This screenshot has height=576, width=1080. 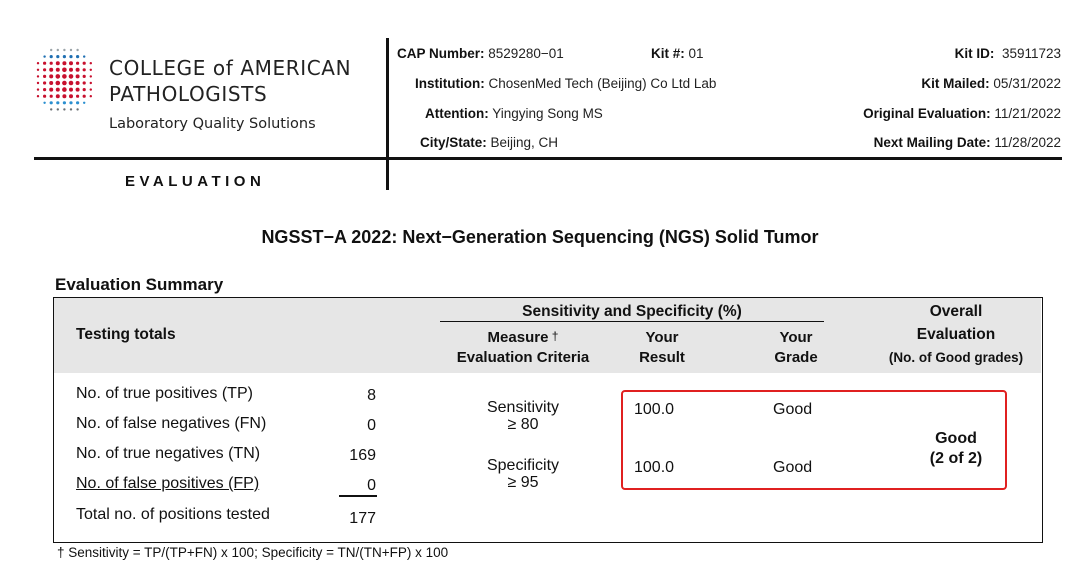 What do you see at coordinates (1027, 142) in the screenshot?
I see `next-mailing-value: 11/28/2022` at bounding box center [1027, 142].